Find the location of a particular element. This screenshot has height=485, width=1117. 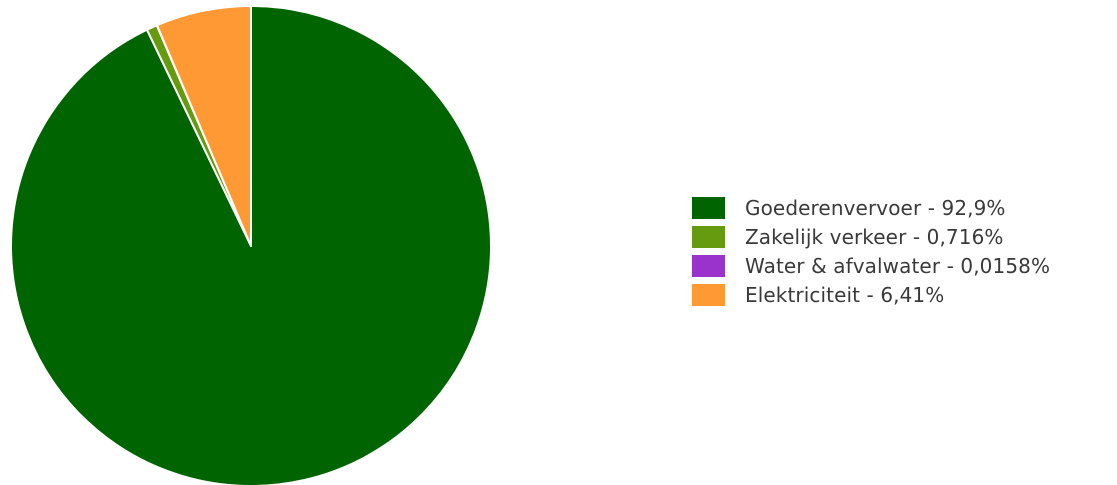

legend-item-3: Elektriciteit - 6,41% is located at coordinates (871, 294).